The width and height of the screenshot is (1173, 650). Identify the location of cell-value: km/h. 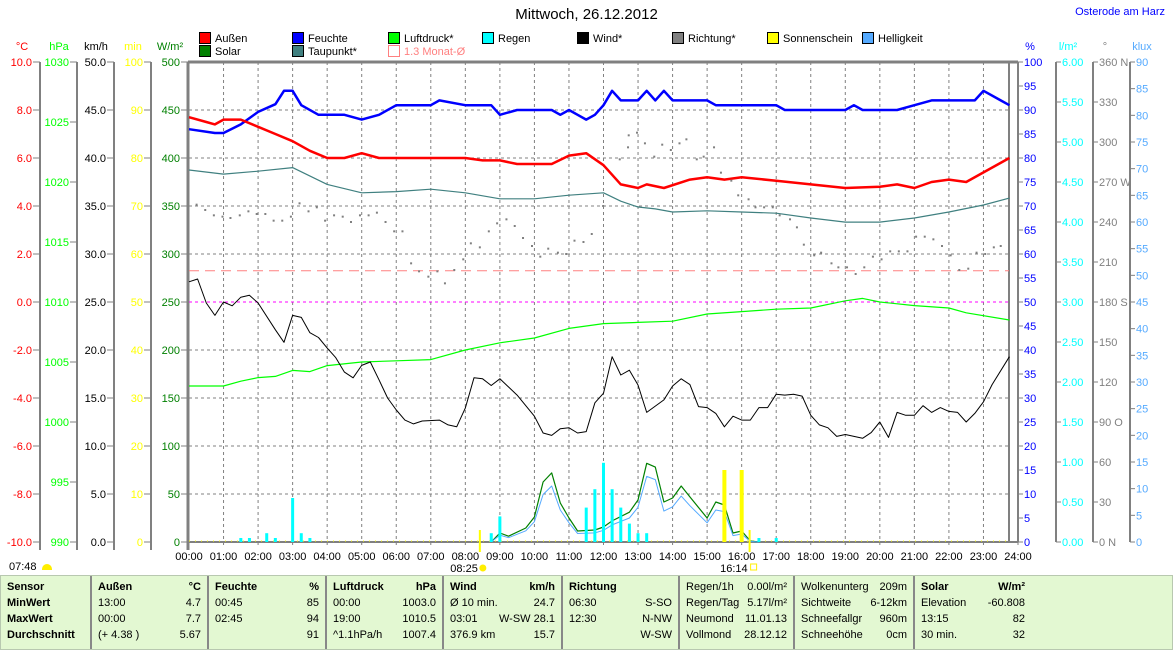
(542, 587).